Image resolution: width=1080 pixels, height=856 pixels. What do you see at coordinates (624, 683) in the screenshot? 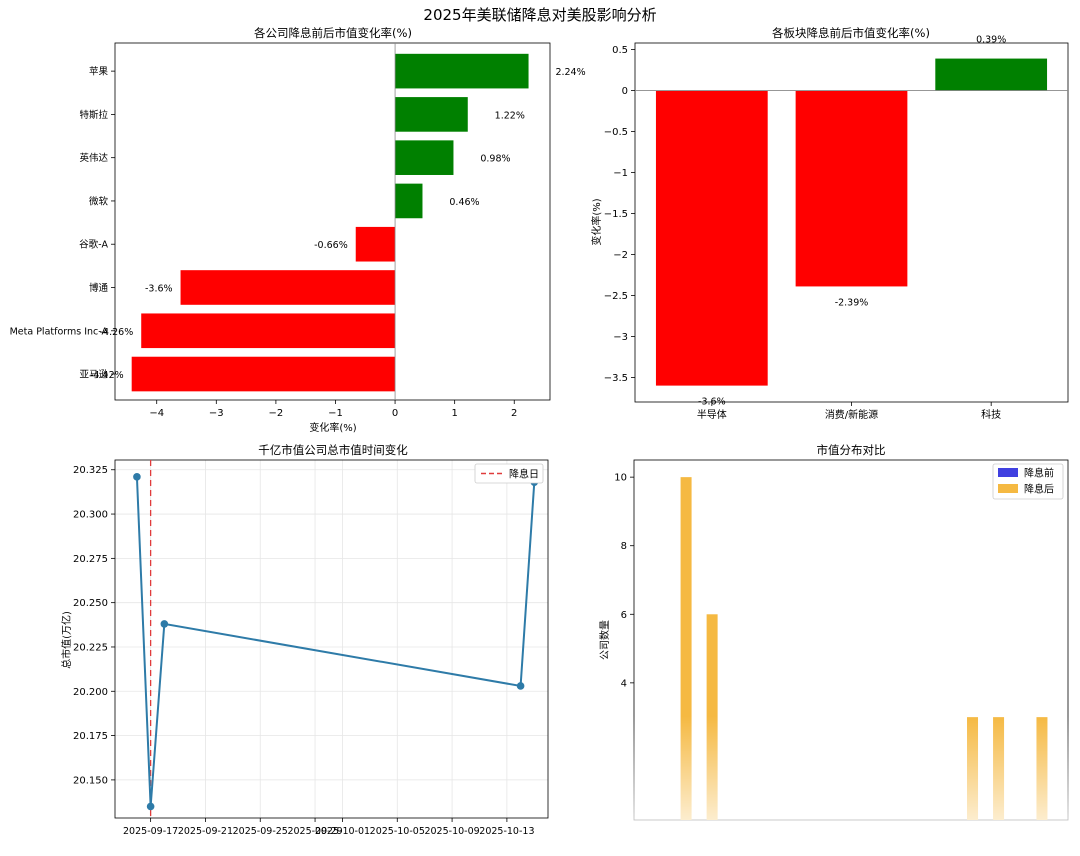
I see `y-tick-label: 4` at bounding box center [624, 683].